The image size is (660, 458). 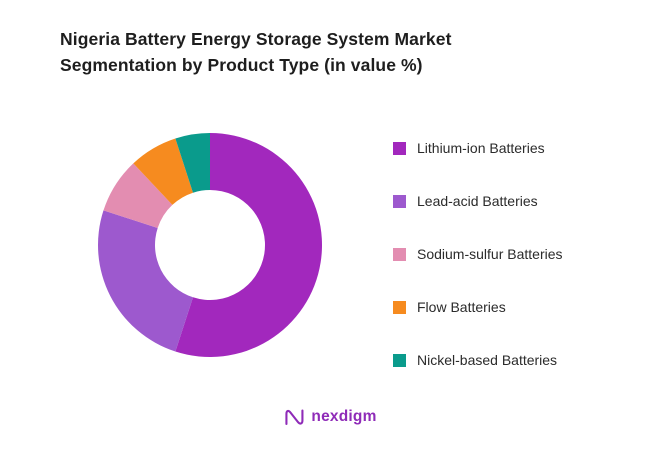 I want to click on legend-item-lithium-ion-batteries: Lithium-ion Batteries, so click(x=478, y=148).